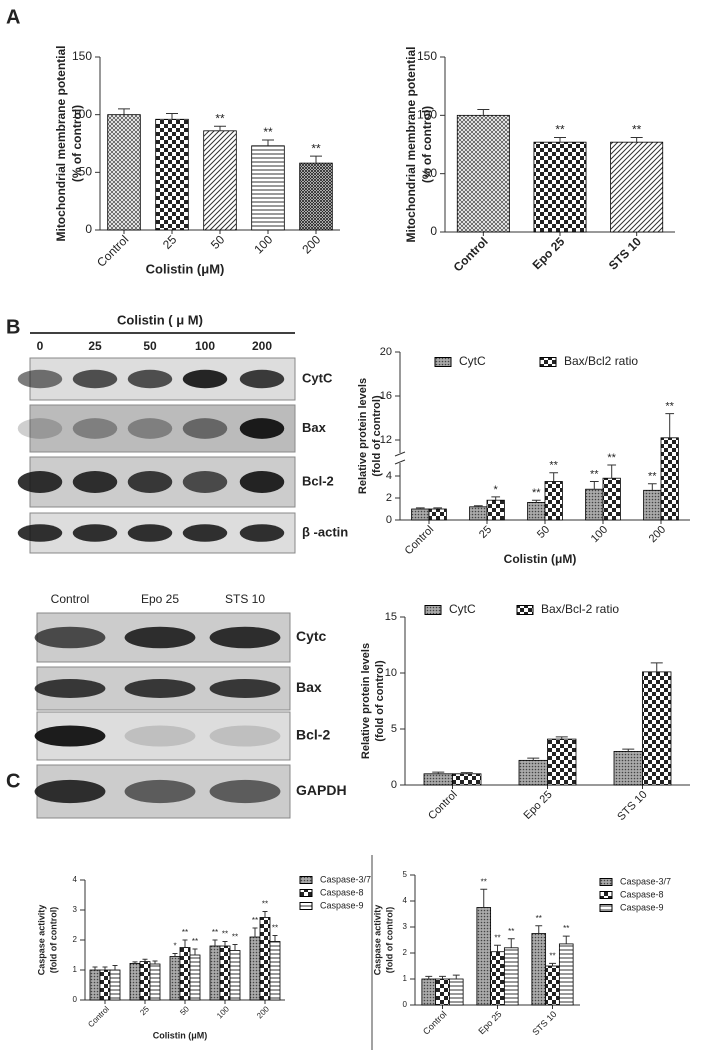 The width and height of the screenshot is (720, 1050). Describe the element at coordinates (170, 242) in the screenshot. I see `x-tick-label: 25` at that location.